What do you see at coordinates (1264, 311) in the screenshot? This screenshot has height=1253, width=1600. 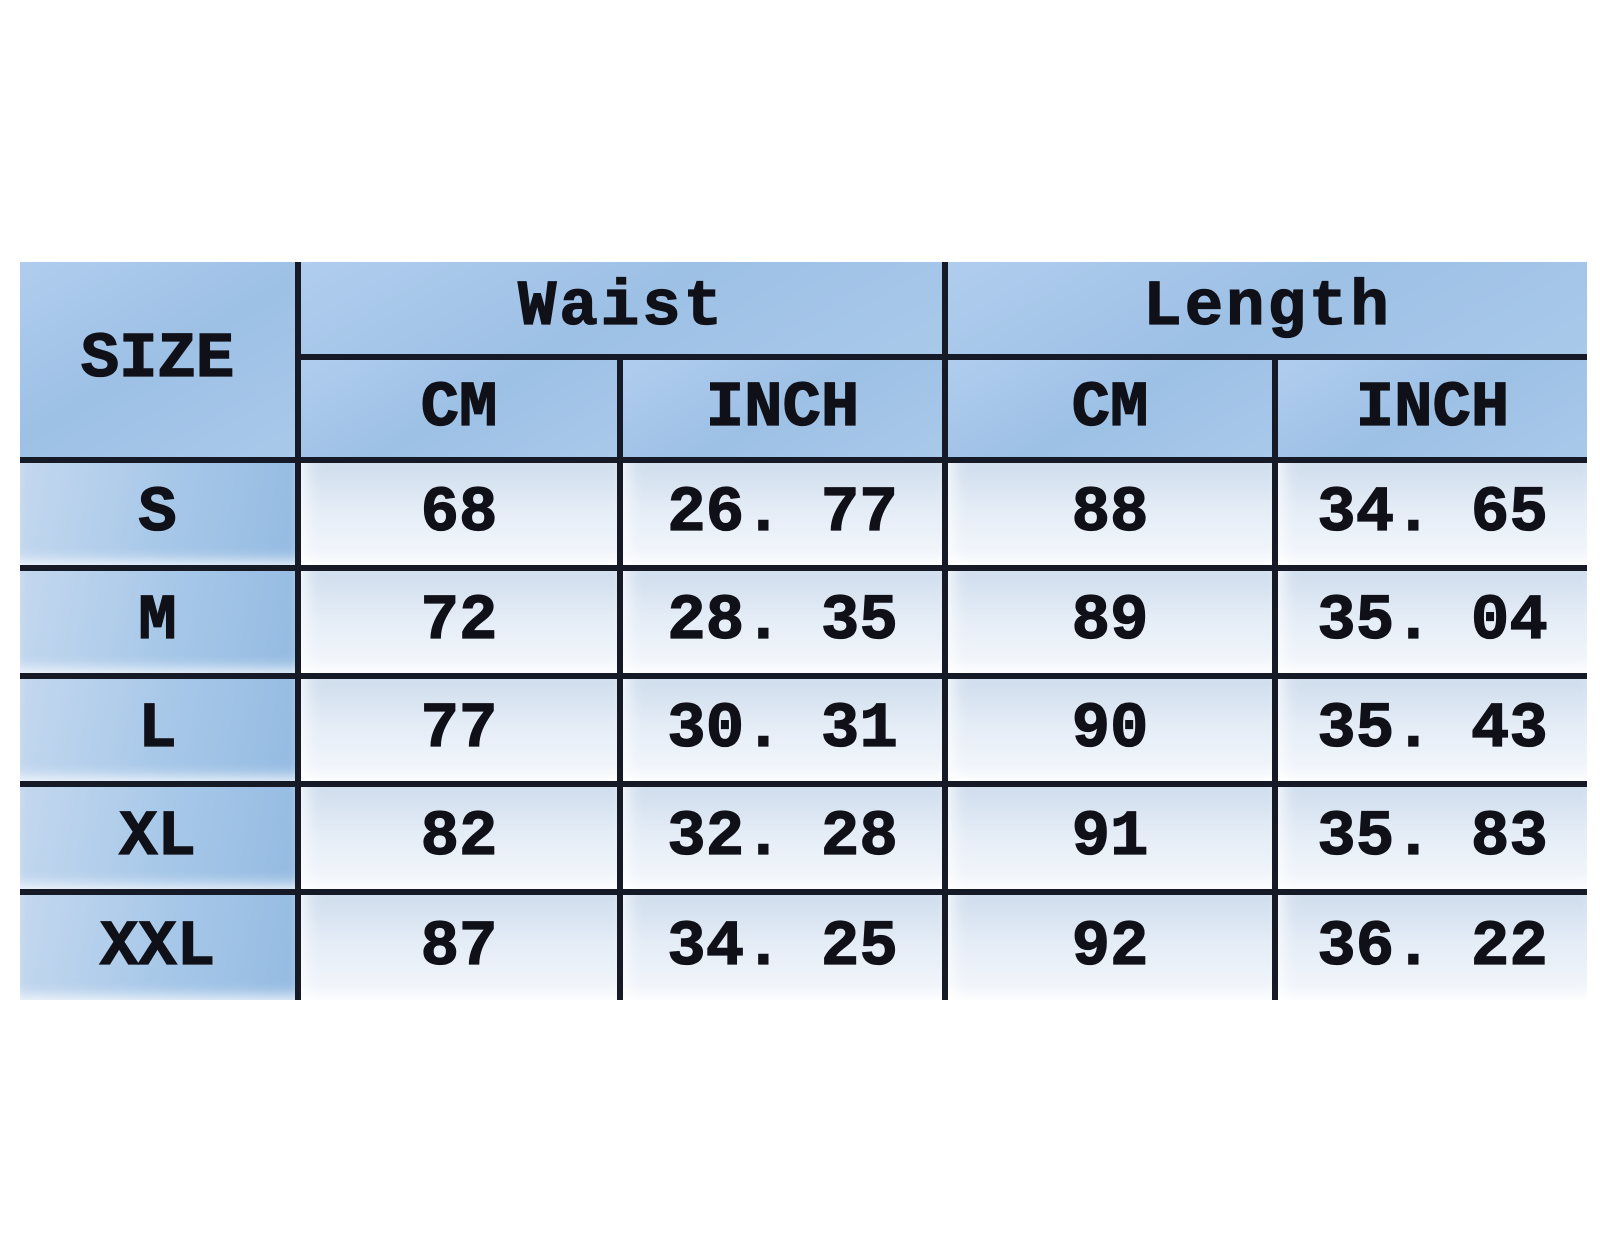 I see `header-group-length: Length` at bounding box center [1264, 311].